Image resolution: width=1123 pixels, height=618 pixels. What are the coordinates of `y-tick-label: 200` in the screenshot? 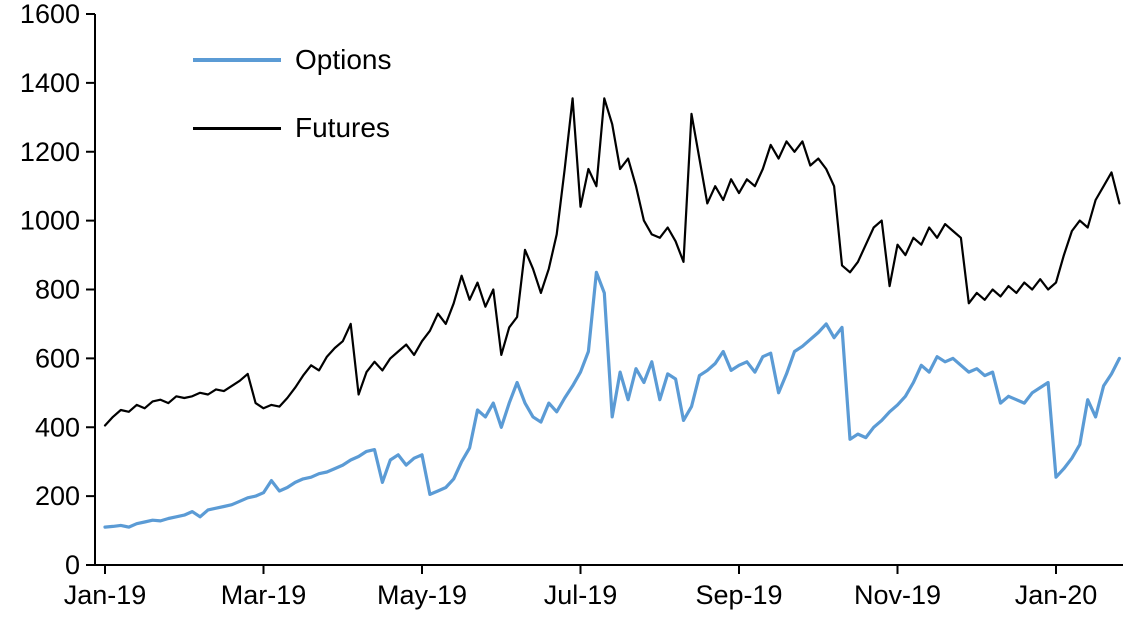 It's located at (57, 496).